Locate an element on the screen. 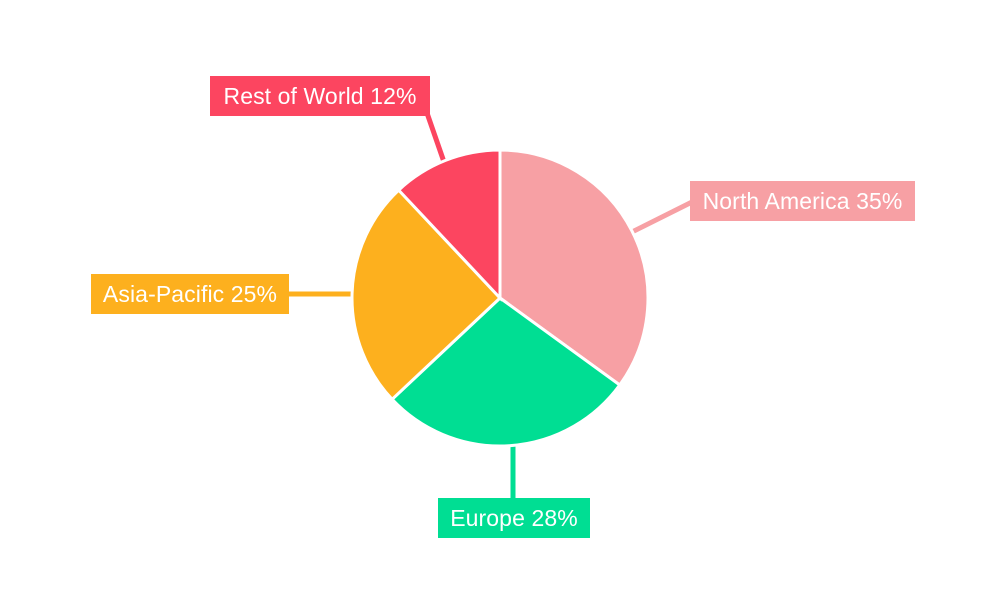  pie-label-asia-pacific: Asia-Pacific 25% is located at coordinates (190, 294).